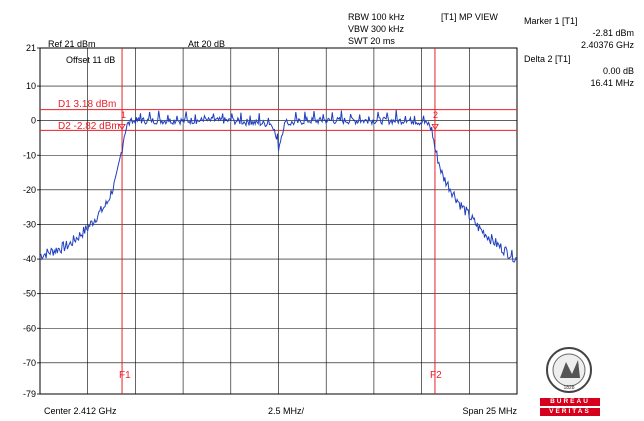 This screenshot has width=644, height=421. Describe the element at coordinates (569, 370) in the screenshot. I see `bureau-veritas-seal-icon: 1828` at that location.